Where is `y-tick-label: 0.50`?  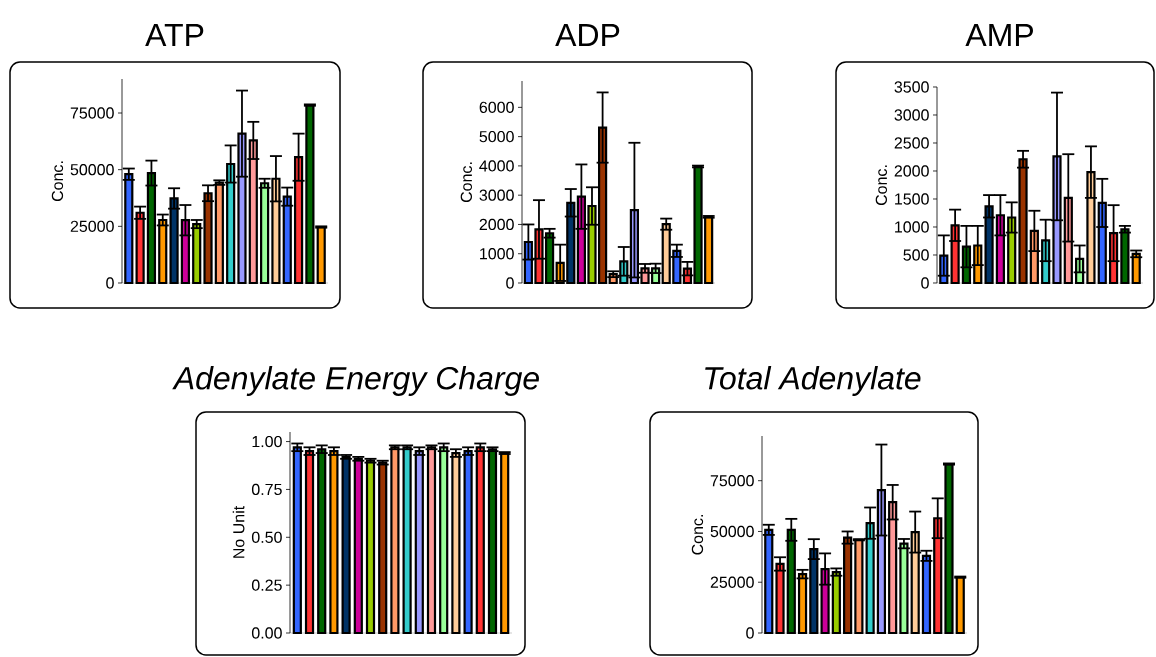 y-tick-label: 0.50 is located at coordinates (266, 537).